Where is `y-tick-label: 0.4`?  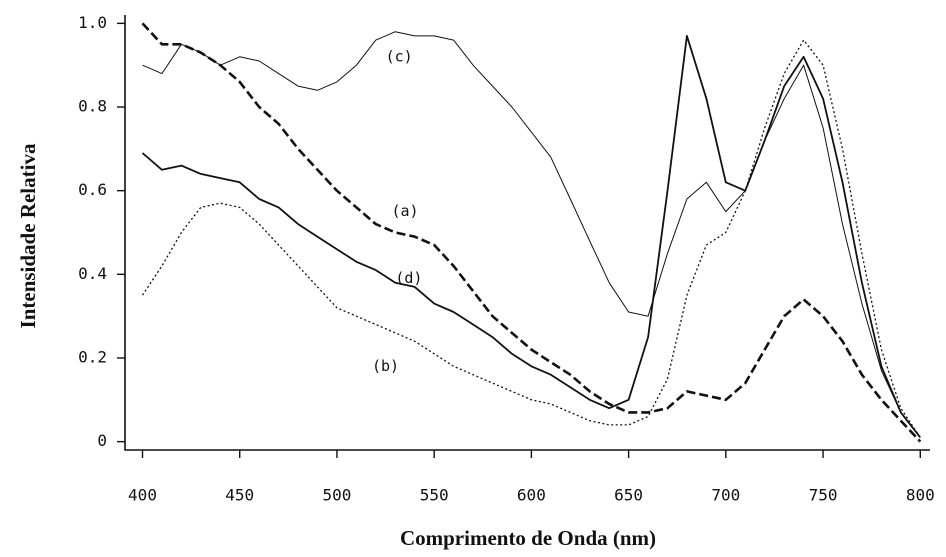 y-tick-label: 0.4 is located at coordinates (92, 273).